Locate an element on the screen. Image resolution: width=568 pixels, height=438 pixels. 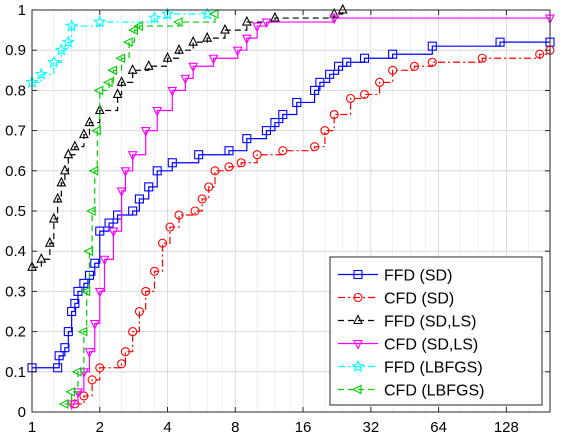
legend-entry: FFD (SD) is located at coordinates (395, 276).